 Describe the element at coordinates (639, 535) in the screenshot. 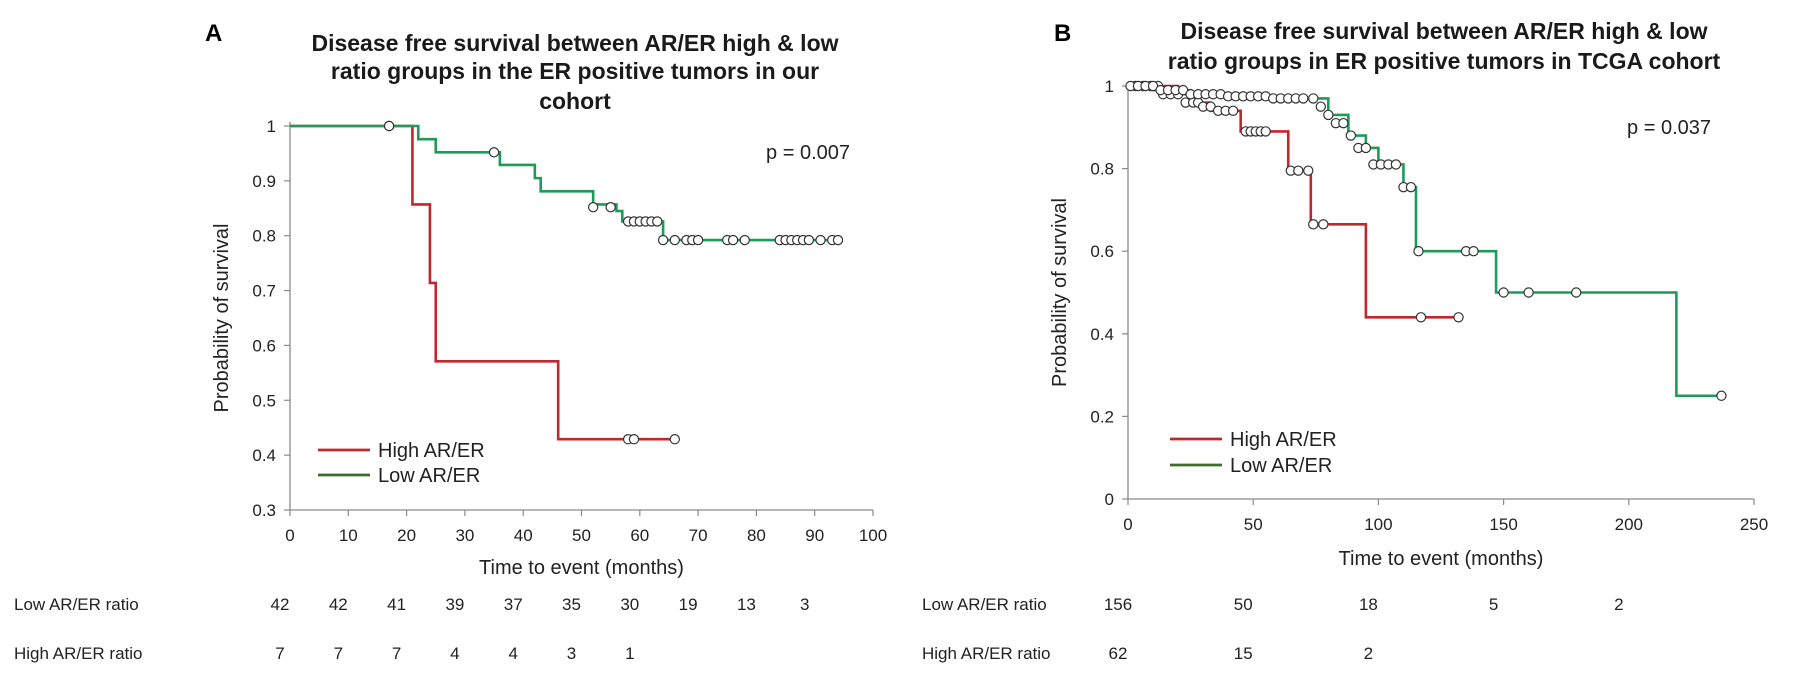

I see `x-tick-label: 60` at that location.